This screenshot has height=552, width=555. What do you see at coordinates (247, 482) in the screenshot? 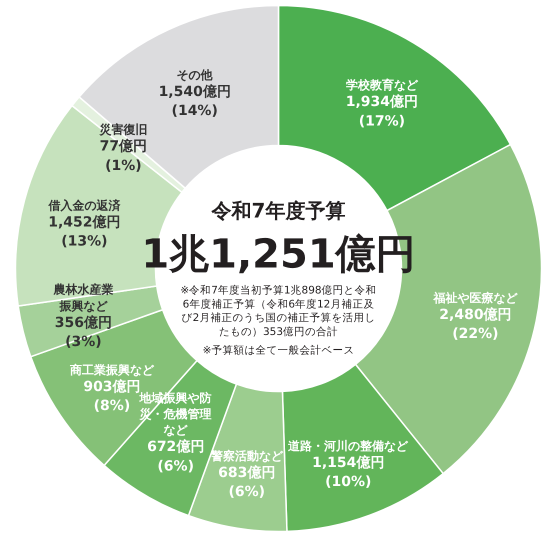
I see `data-label: 683億円 (6%)` at bounding box center [247, 482].